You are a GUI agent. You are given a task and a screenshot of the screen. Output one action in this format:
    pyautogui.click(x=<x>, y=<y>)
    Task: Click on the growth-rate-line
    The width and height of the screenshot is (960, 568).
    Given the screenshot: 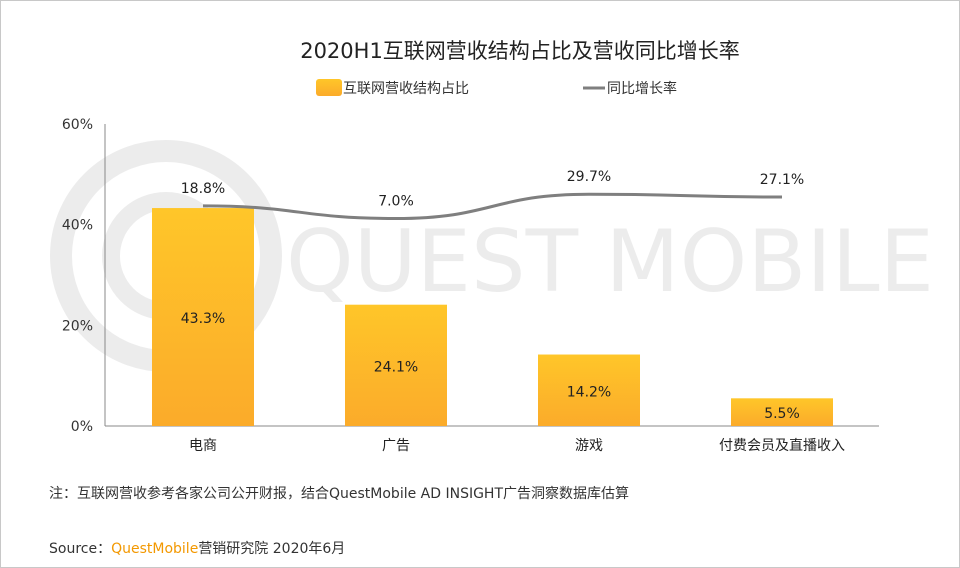 What is the action you would take?
    pyautogui.click(x=492, y=206)
    